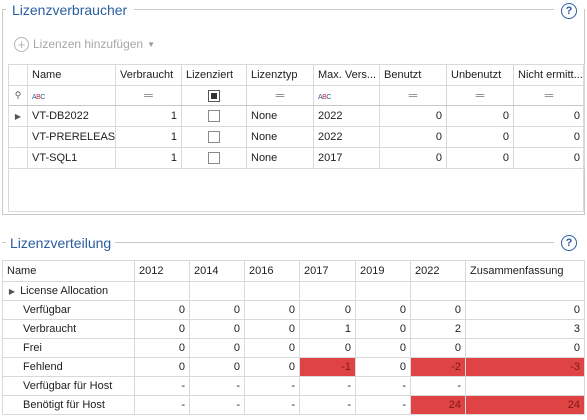  What do you see at coordinates (346, 95) in the screenshot?
I see `filter-max-version: ABC` at bounding box center [346, 95].